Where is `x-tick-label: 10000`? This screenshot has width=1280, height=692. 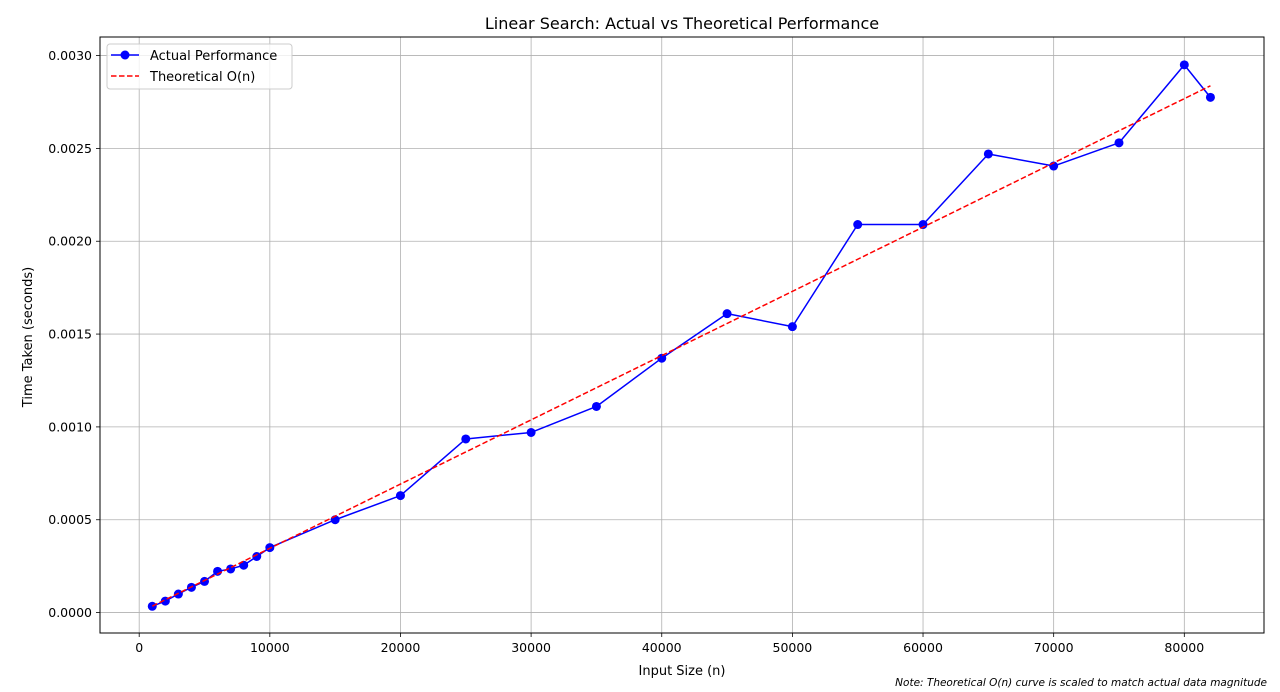 x-tick-label: 10000 is located at coordinates (270, 647).